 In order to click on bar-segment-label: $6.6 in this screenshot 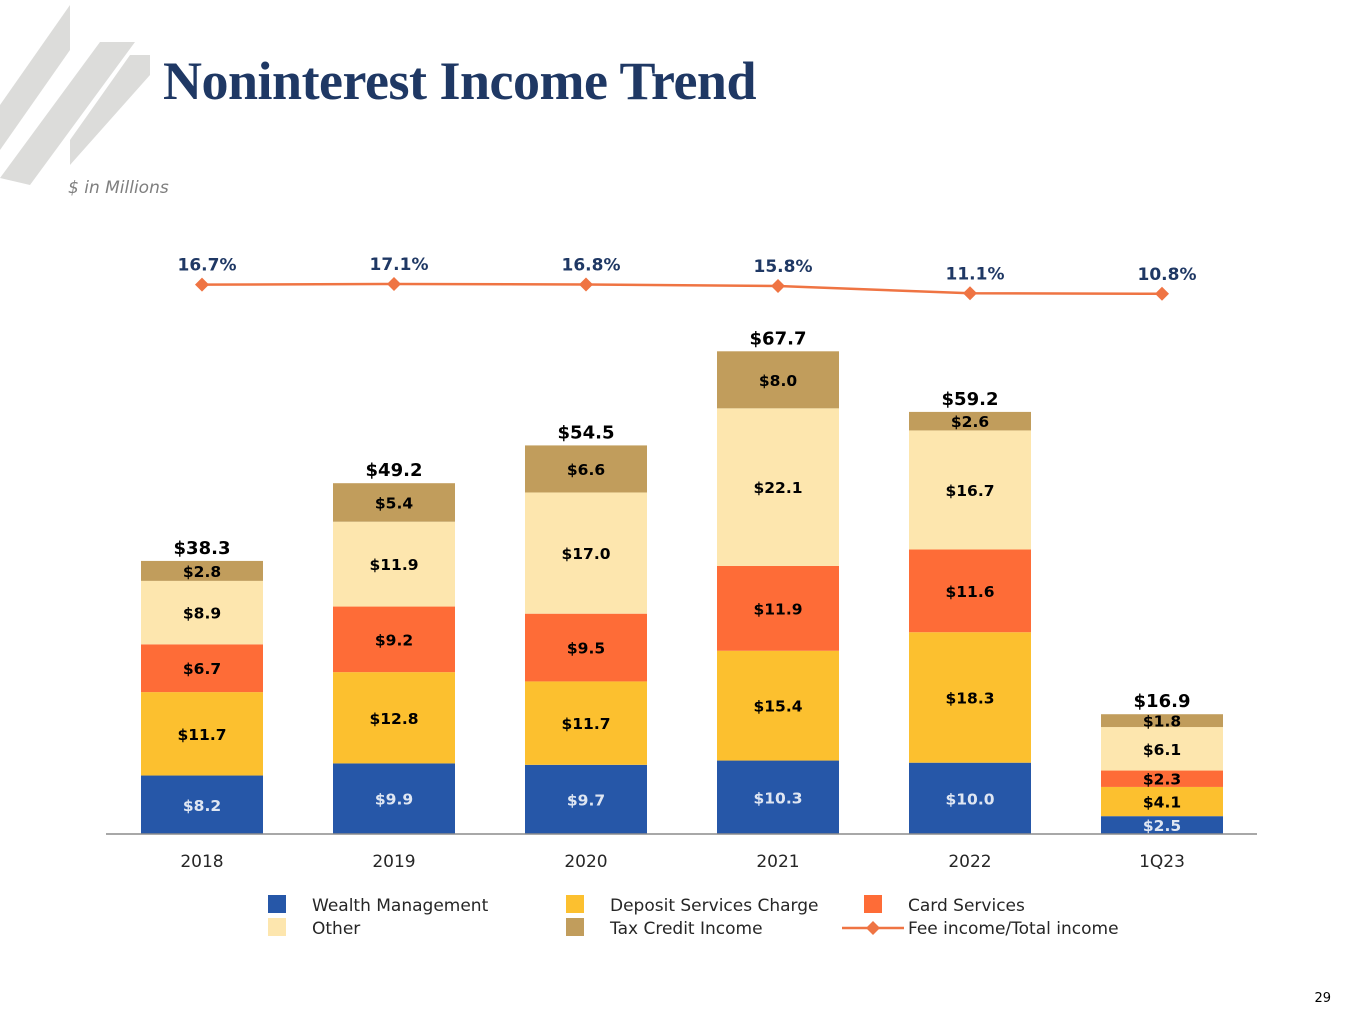, I will do `click(586, 470)`.